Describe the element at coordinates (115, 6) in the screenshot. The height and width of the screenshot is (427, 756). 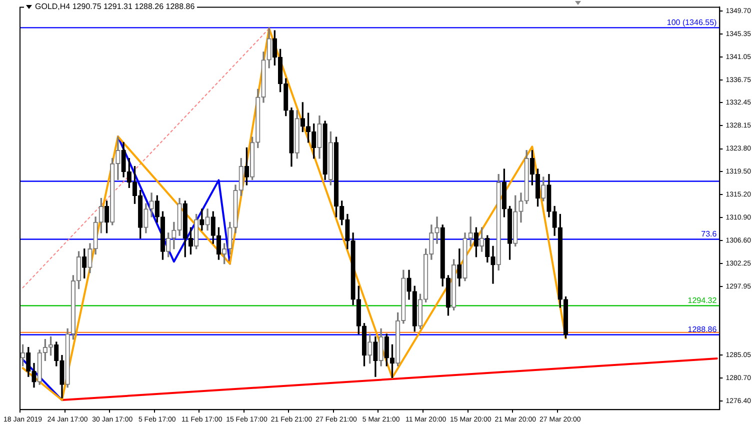
I see `chart-title: GOLD,H4 1290.75 1291.31 1288.26 1288.86` at that location.